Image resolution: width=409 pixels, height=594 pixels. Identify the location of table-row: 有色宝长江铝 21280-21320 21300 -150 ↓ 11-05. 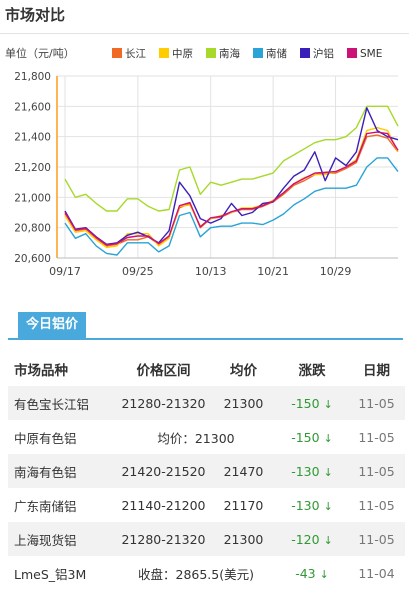
(206, 403).